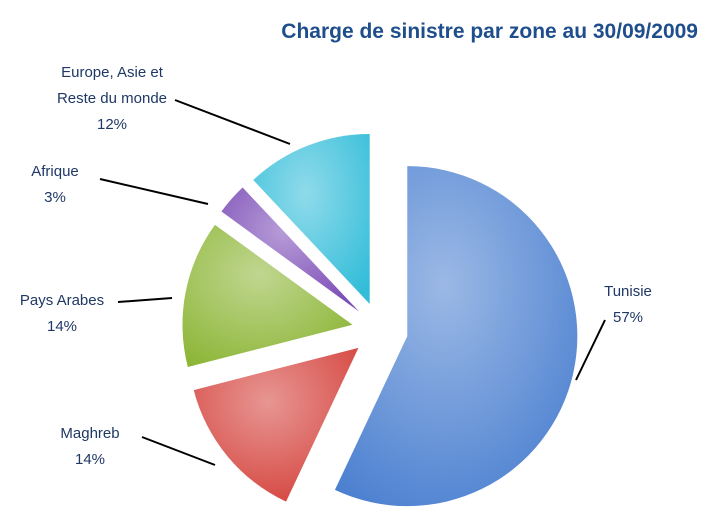 Image resolution: width=710 pixels, height=507 pixels. Describe the element at coordinates (62, 185) in the screenshot. I see `data-label: Afrique 3%` at that location.